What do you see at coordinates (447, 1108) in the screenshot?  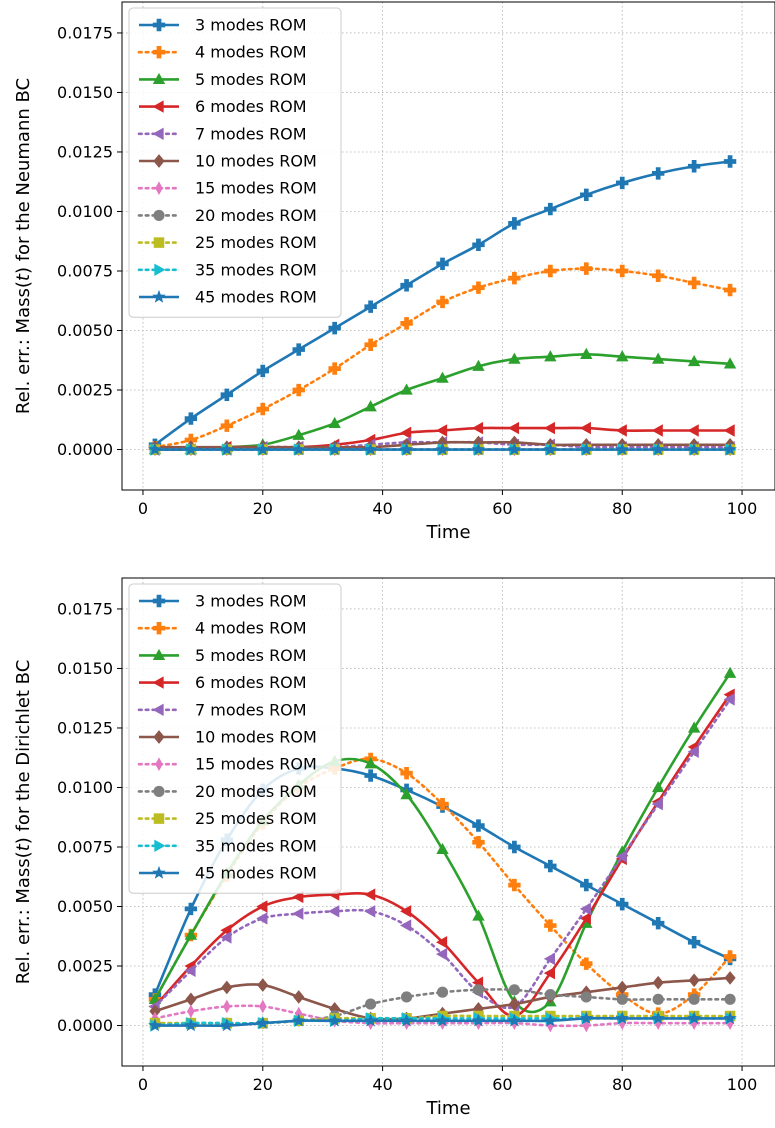 I see `x-axis-label: Time` at bounding box center [447, 1108].